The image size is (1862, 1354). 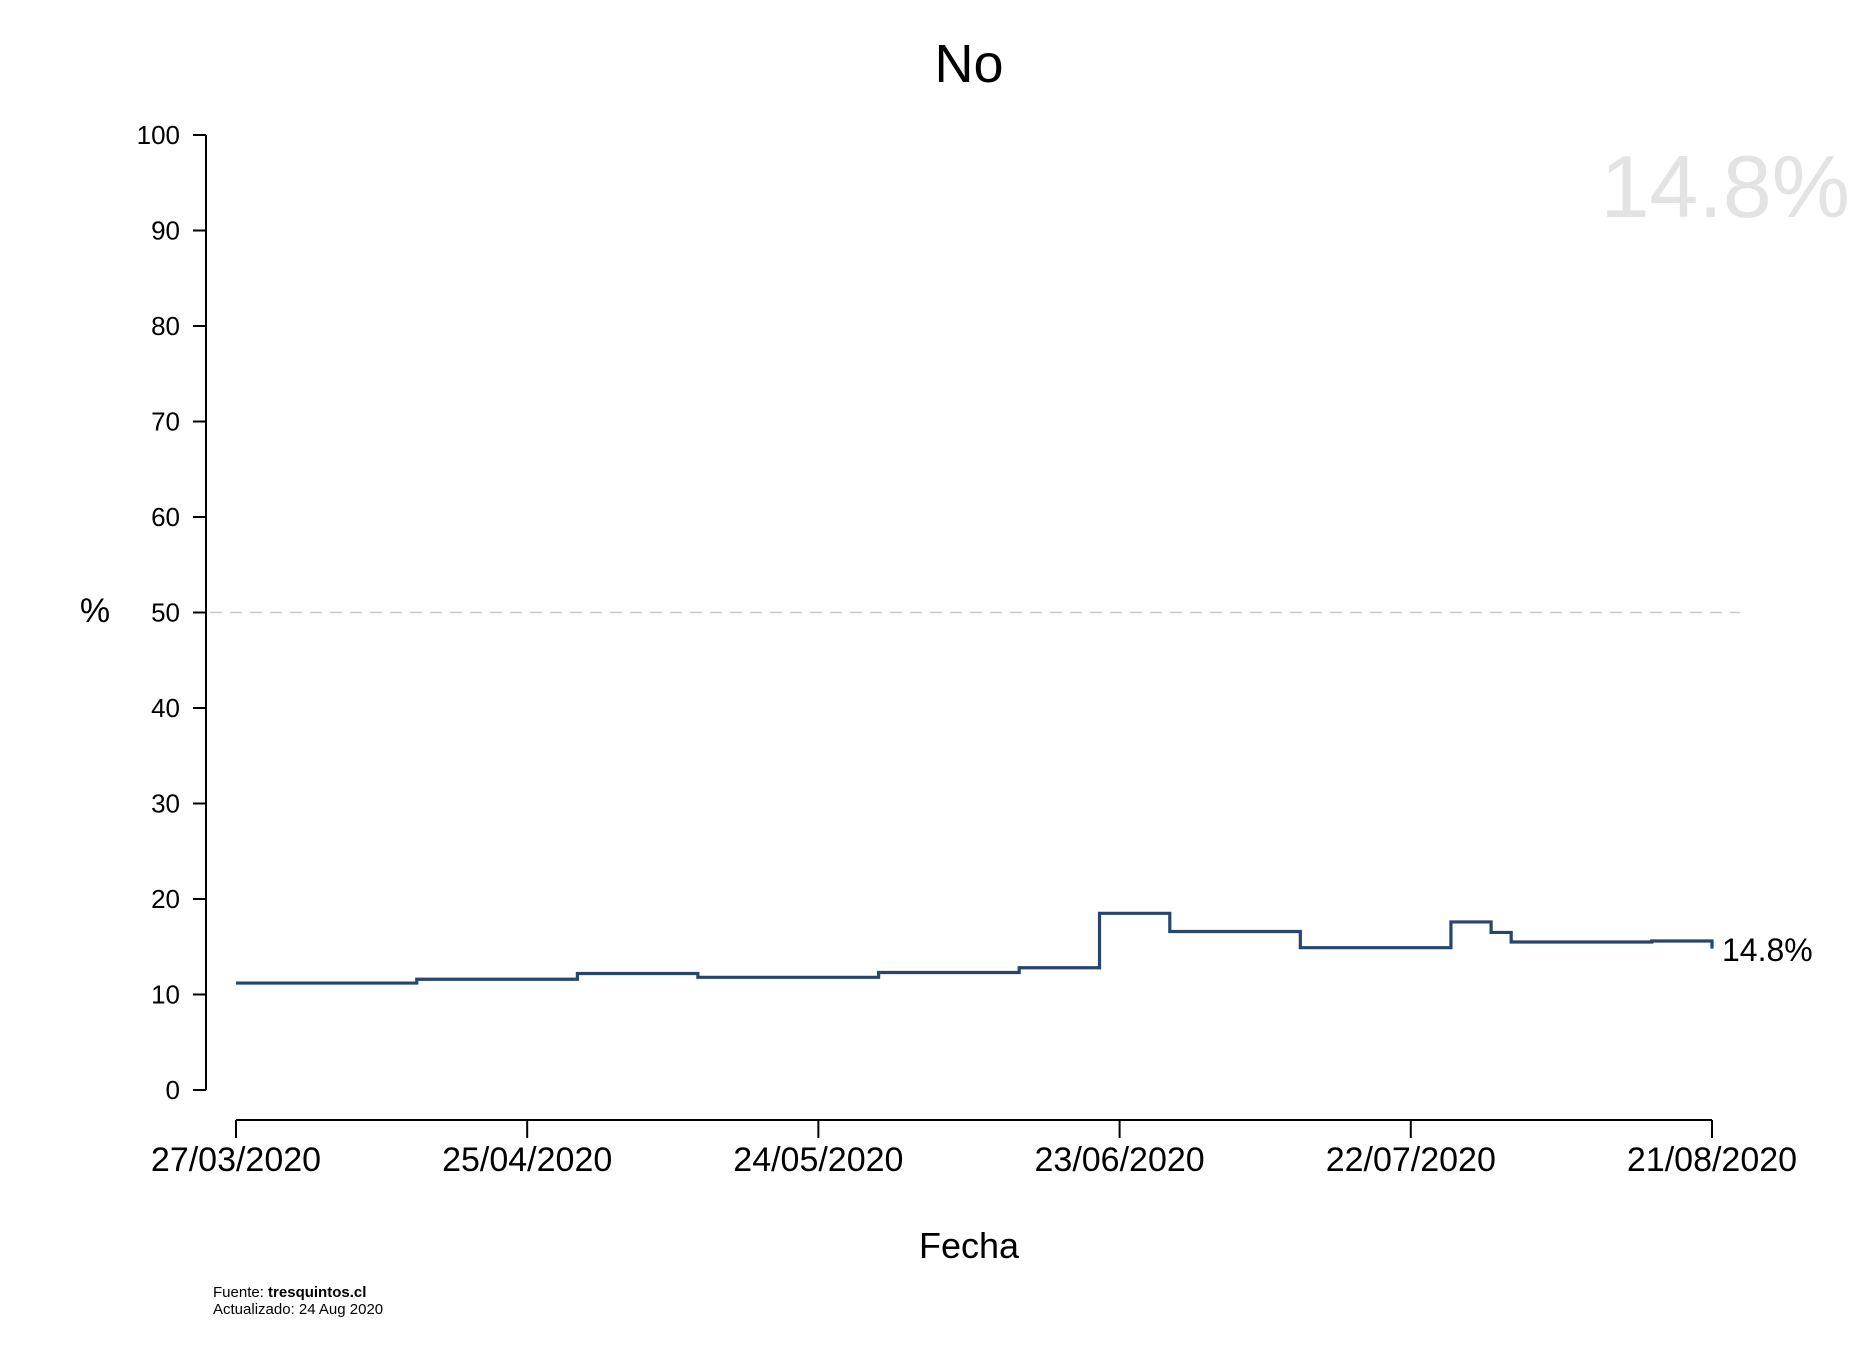 I want to click on y-tick-label: 80, so click(x=165, y=326).